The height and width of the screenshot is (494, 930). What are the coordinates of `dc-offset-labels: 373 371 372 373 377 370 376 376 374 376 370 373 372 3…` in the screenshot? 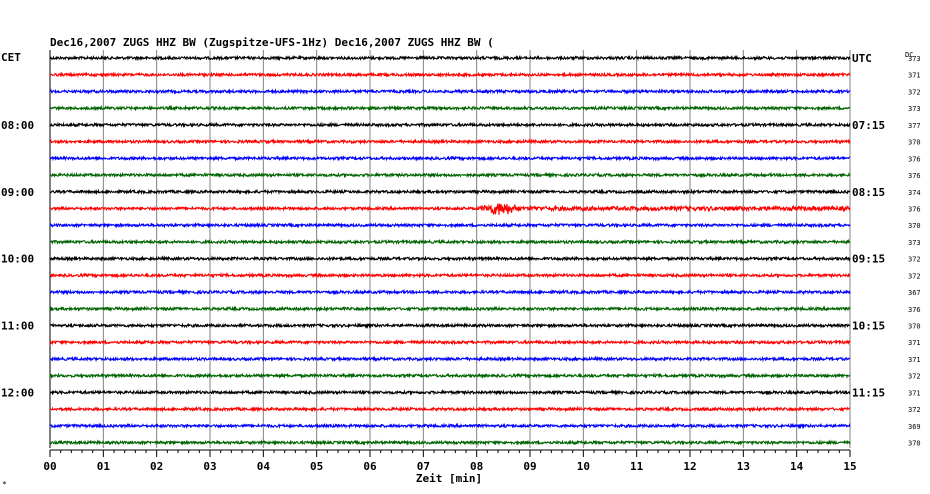 It's located at (914, 251).